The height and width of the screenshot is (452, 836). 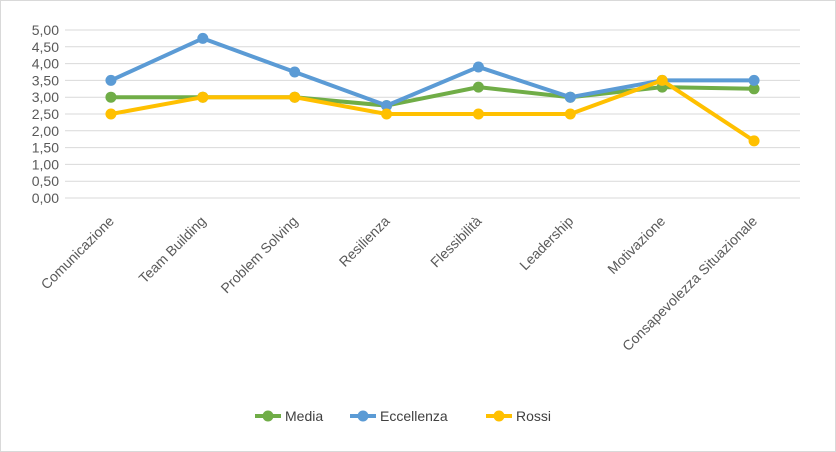 I want to click on y-tick-label: 5,00, so click(x=45, y=30).